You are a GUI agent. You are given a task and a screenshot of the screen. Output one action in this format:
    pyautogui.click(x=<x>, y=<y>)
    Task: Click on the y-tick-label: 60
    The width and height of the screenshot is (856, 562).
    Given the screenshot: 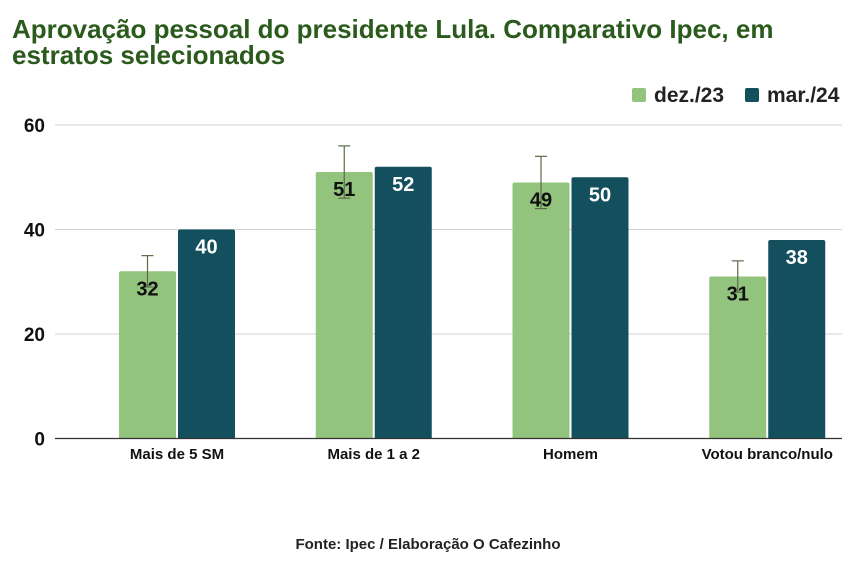 What is the action you would take?
    pyautogui.click(x=34, y=126)
    